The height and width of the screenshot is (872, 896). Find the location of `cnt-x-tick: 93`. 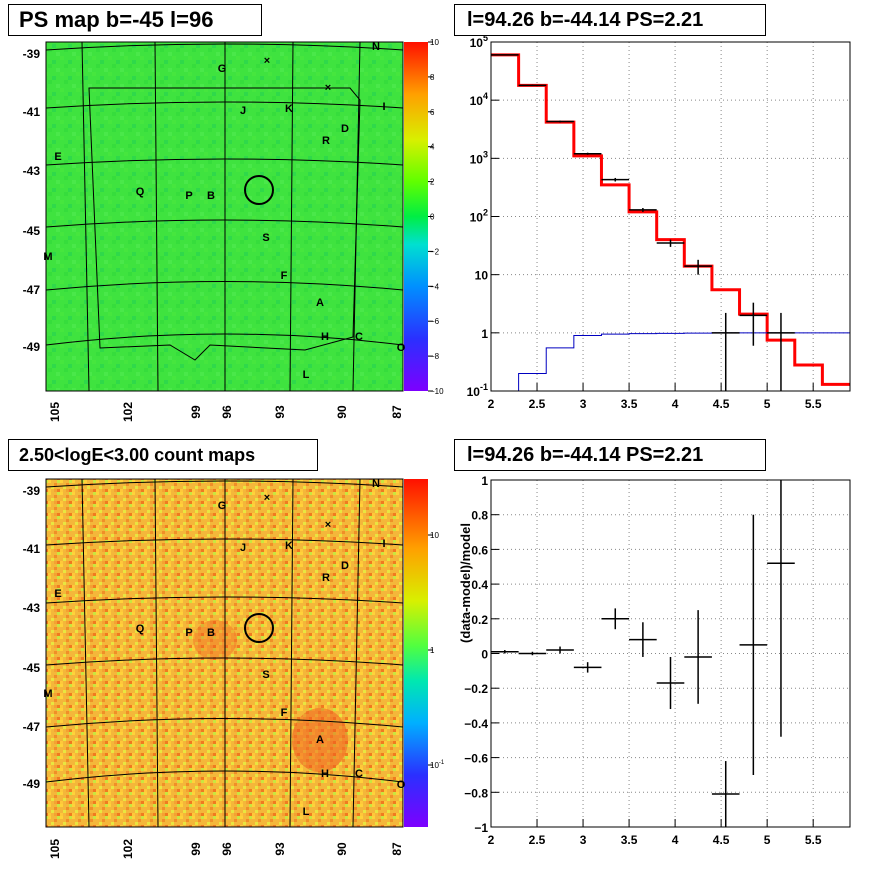

cnt-x-tick: 93 is located at coordinates (280, 849).